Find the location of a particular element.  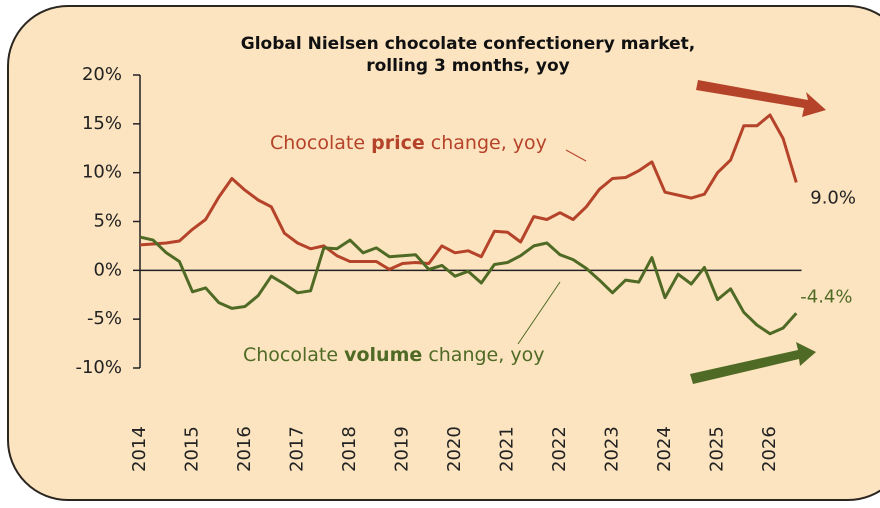

x-tick-label: 2019 is located at coordinates (402, 449).